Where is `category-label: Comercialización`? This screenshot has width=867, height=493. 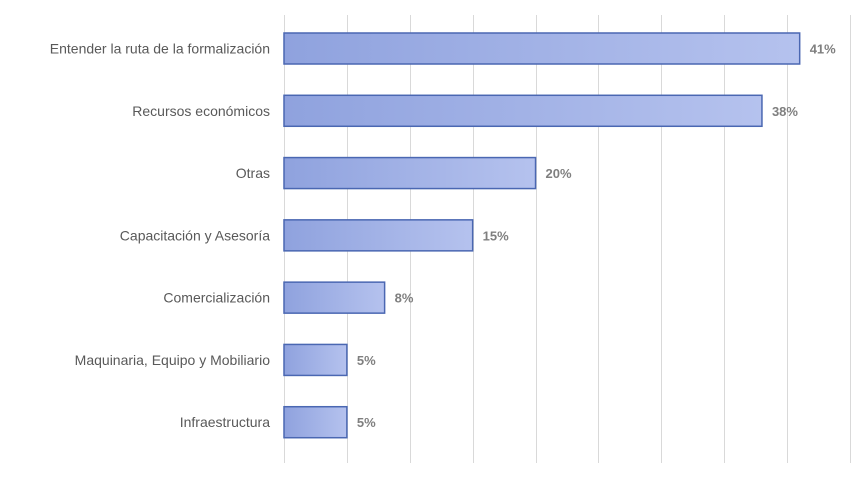 category-label: Comercialización is located at coordinates (216, 298).